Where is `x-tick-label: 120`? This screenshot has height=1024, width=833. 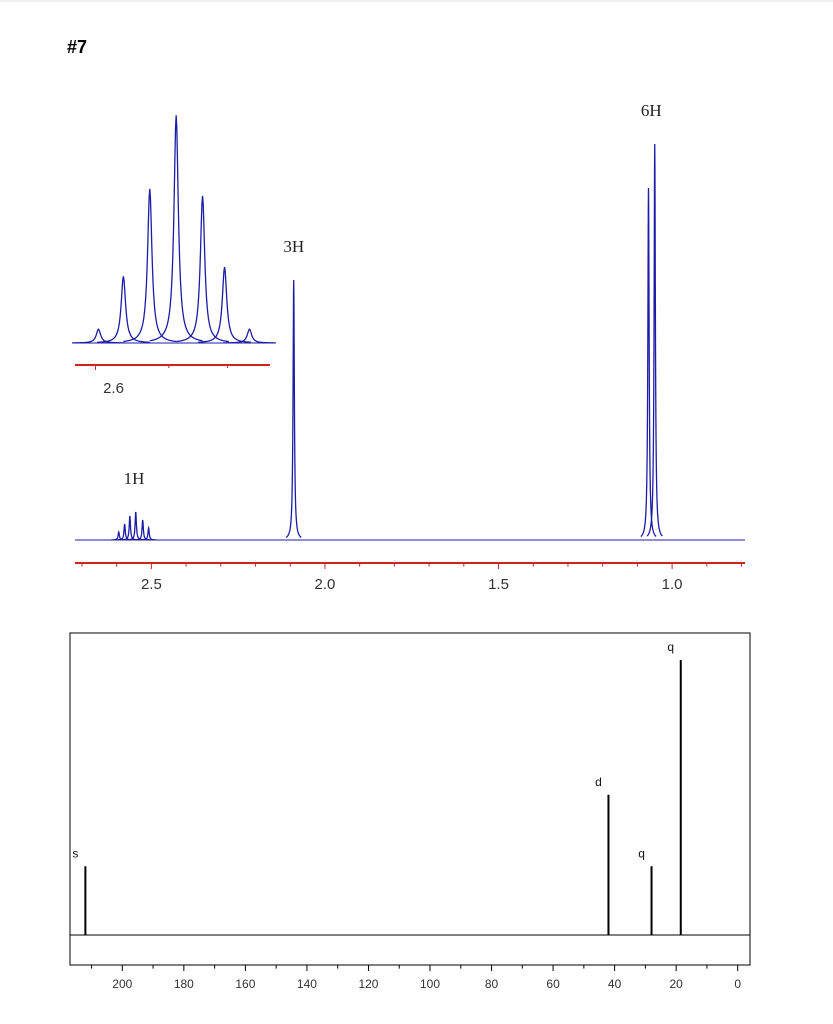 x-tick-label: 120 is located at coordinates (368, 984).